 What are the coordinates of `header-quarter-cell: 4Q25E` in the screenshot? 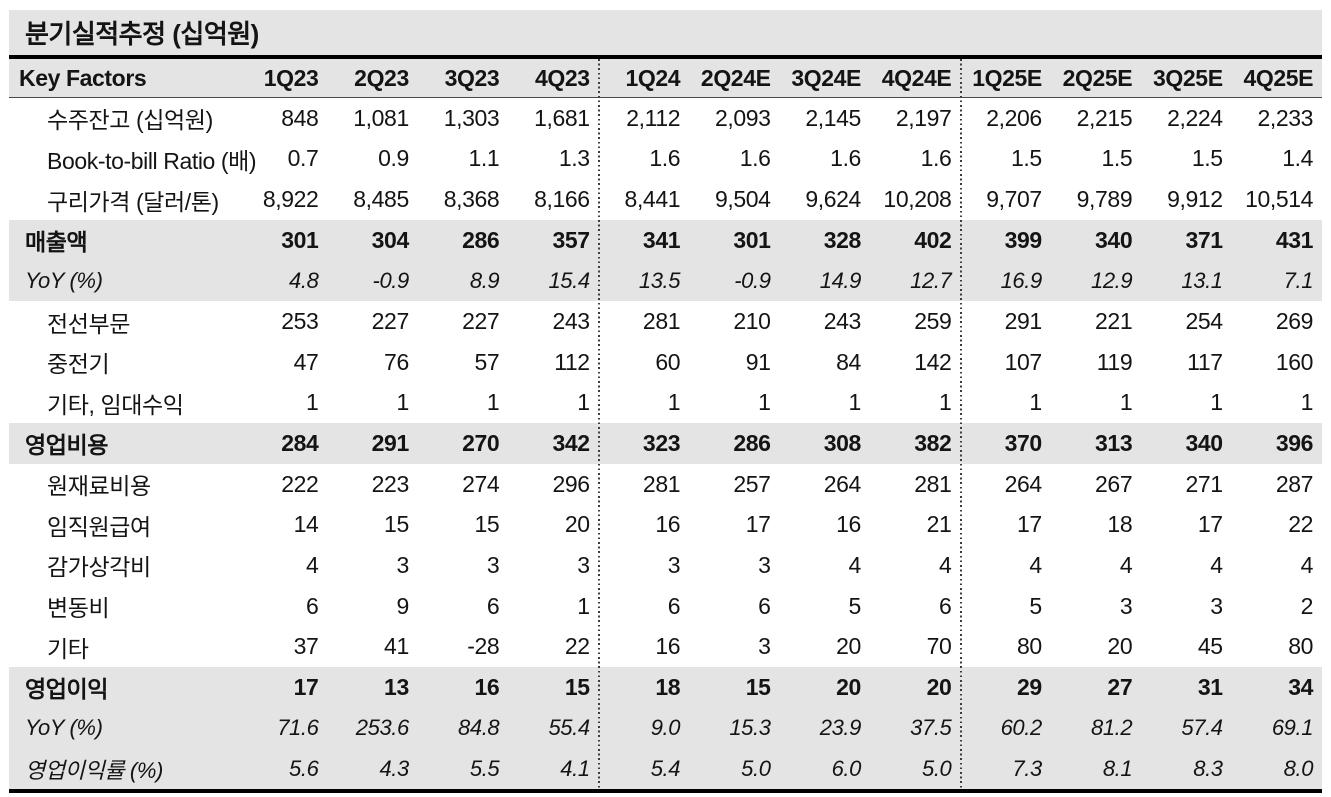 It's located at (1278, 77).